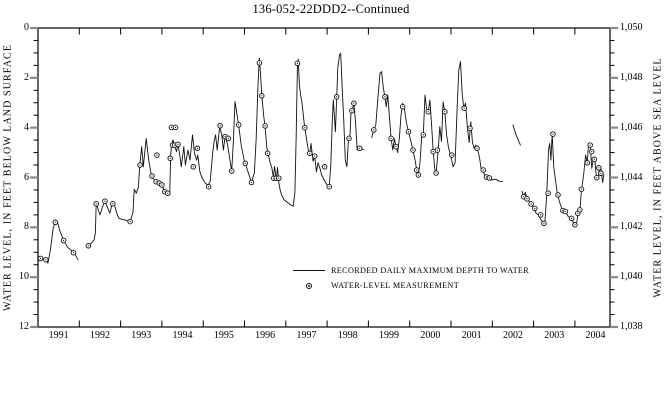 The width and height of the screenshot is (670, 419). Describe the element at coordinates (26, 27) in the screenshot. I see `left-axis-tick-label: 0` at that location.